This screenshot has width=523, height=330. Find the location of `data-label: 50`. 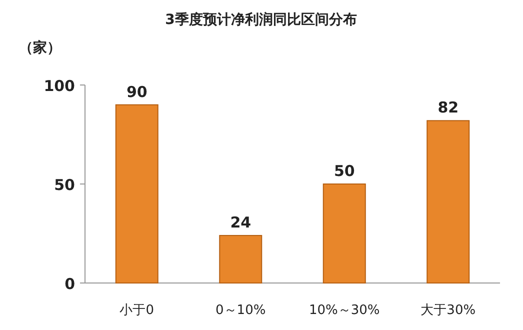

data-label: 50 is located at coordinates (344, 171).